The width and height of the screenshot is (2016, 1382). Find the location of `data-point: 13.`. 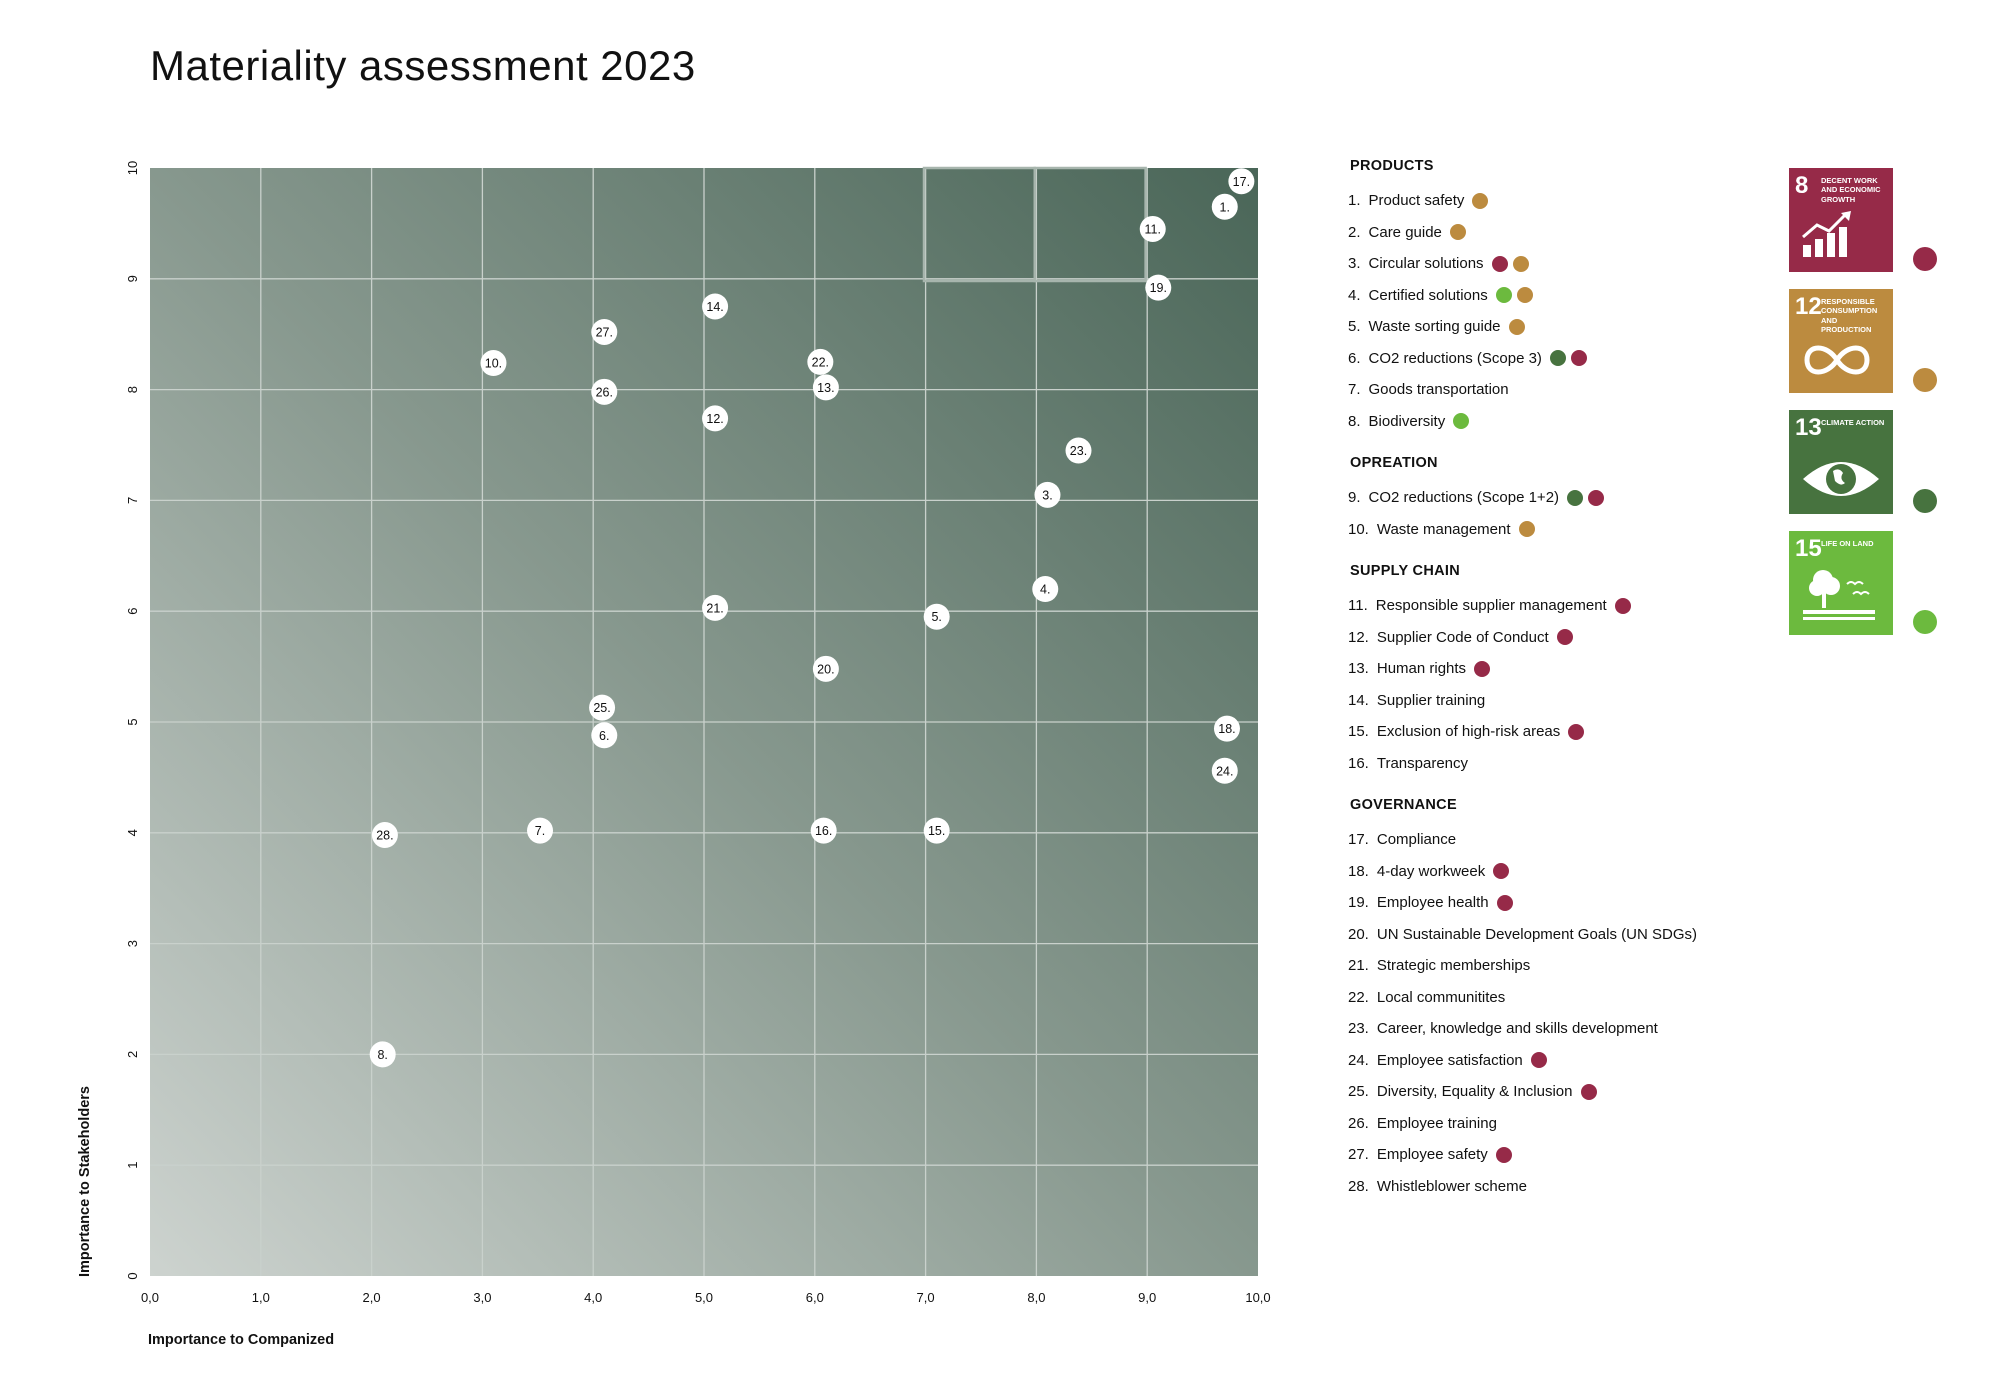

data-point: 13. is located at coordinates (825, 387).